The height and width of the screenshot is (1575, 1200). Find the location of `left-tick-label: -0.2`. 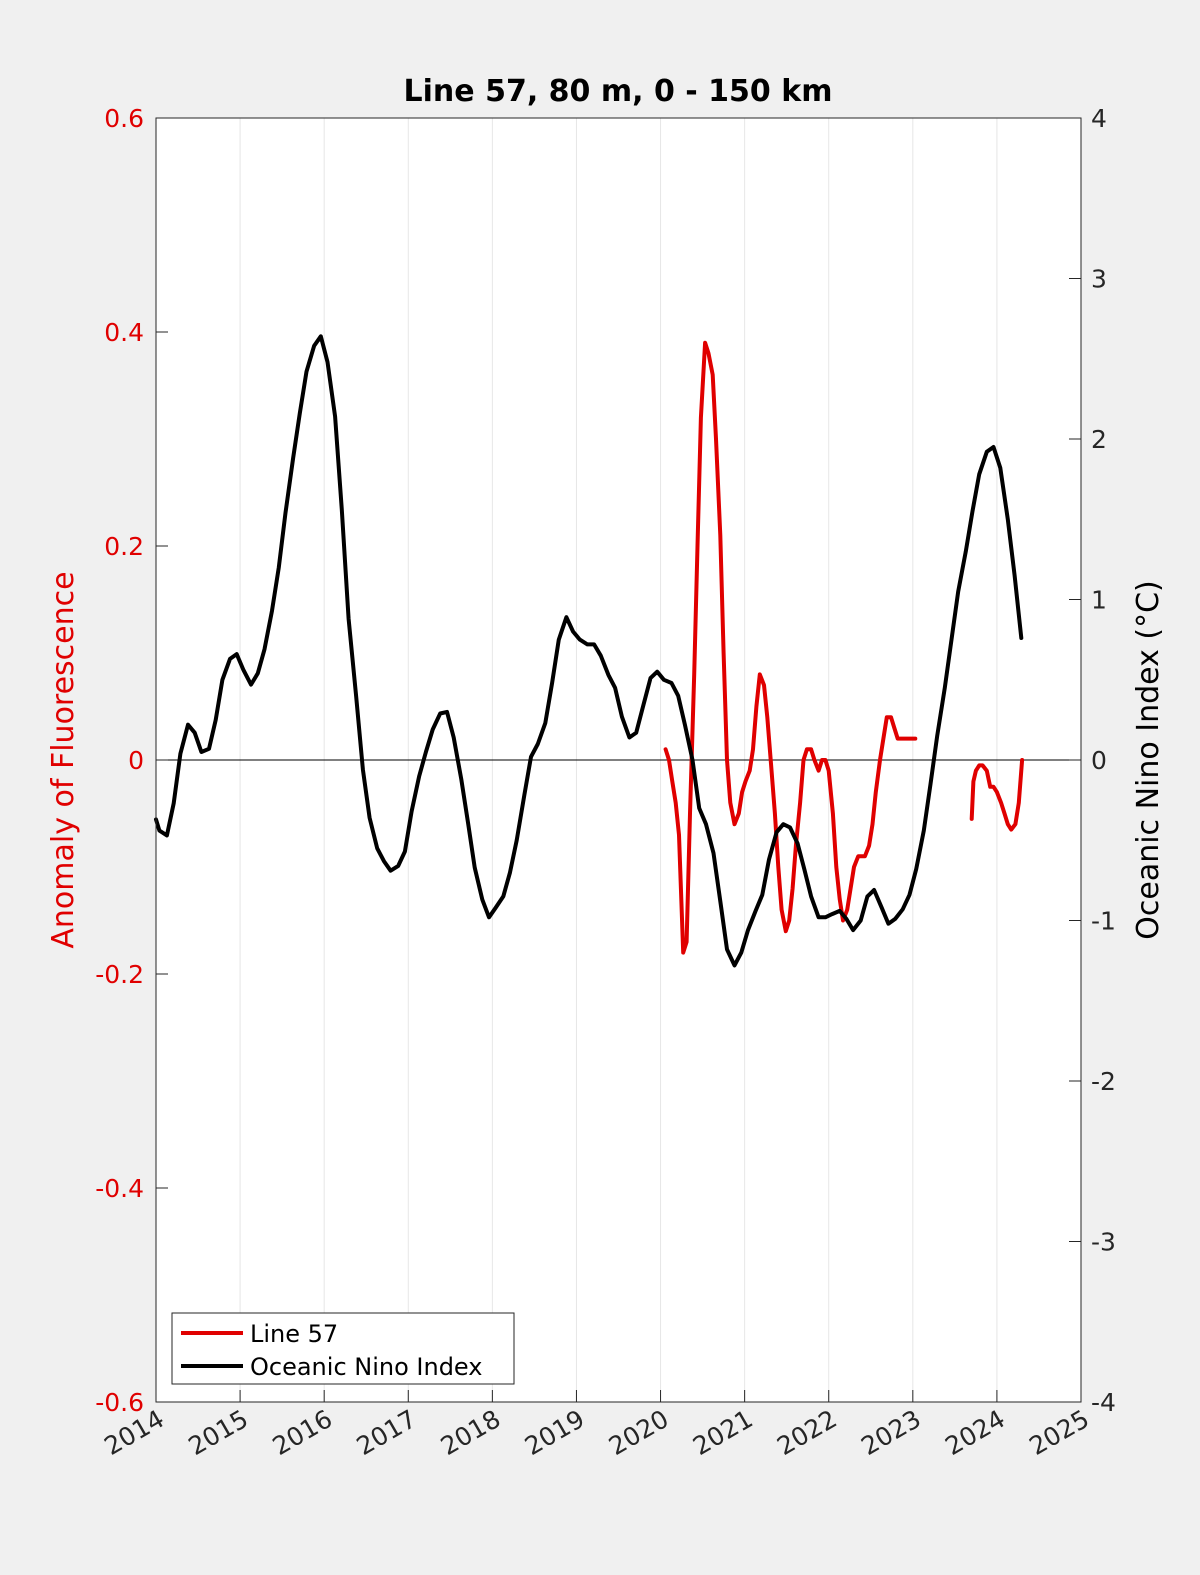

left-tick-label: -0.2 is located at coordinates (119, 974).